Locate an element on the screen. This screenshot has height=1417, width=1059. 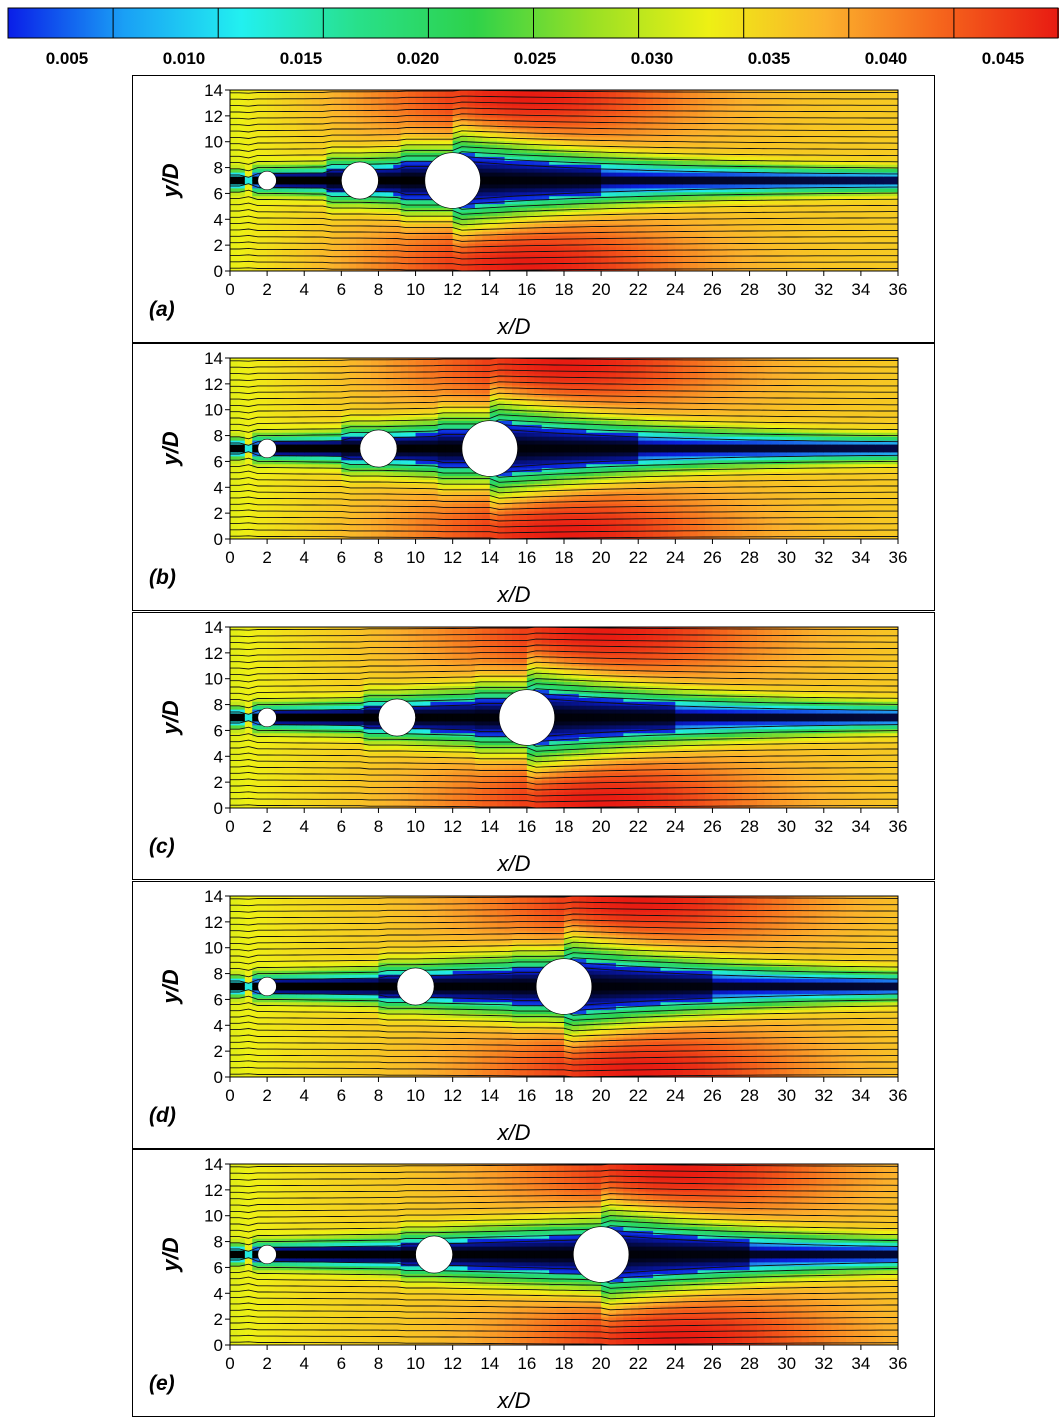
colorbar-tick-label: 0.040 is located at coordinates (886, 58).